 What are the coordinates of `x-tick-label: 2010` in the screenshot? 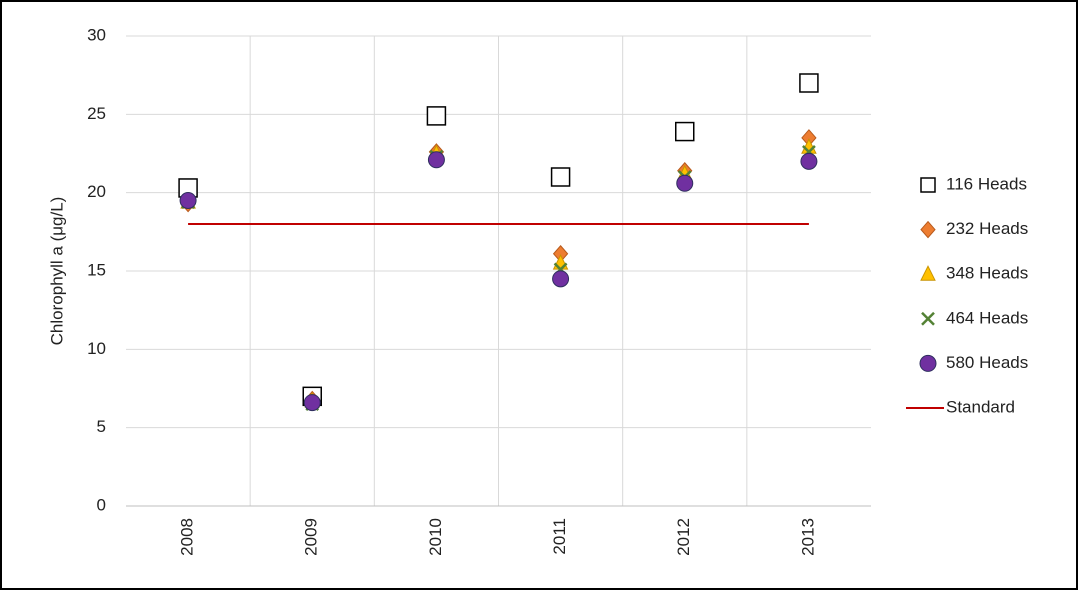 It's located at (435, 537).